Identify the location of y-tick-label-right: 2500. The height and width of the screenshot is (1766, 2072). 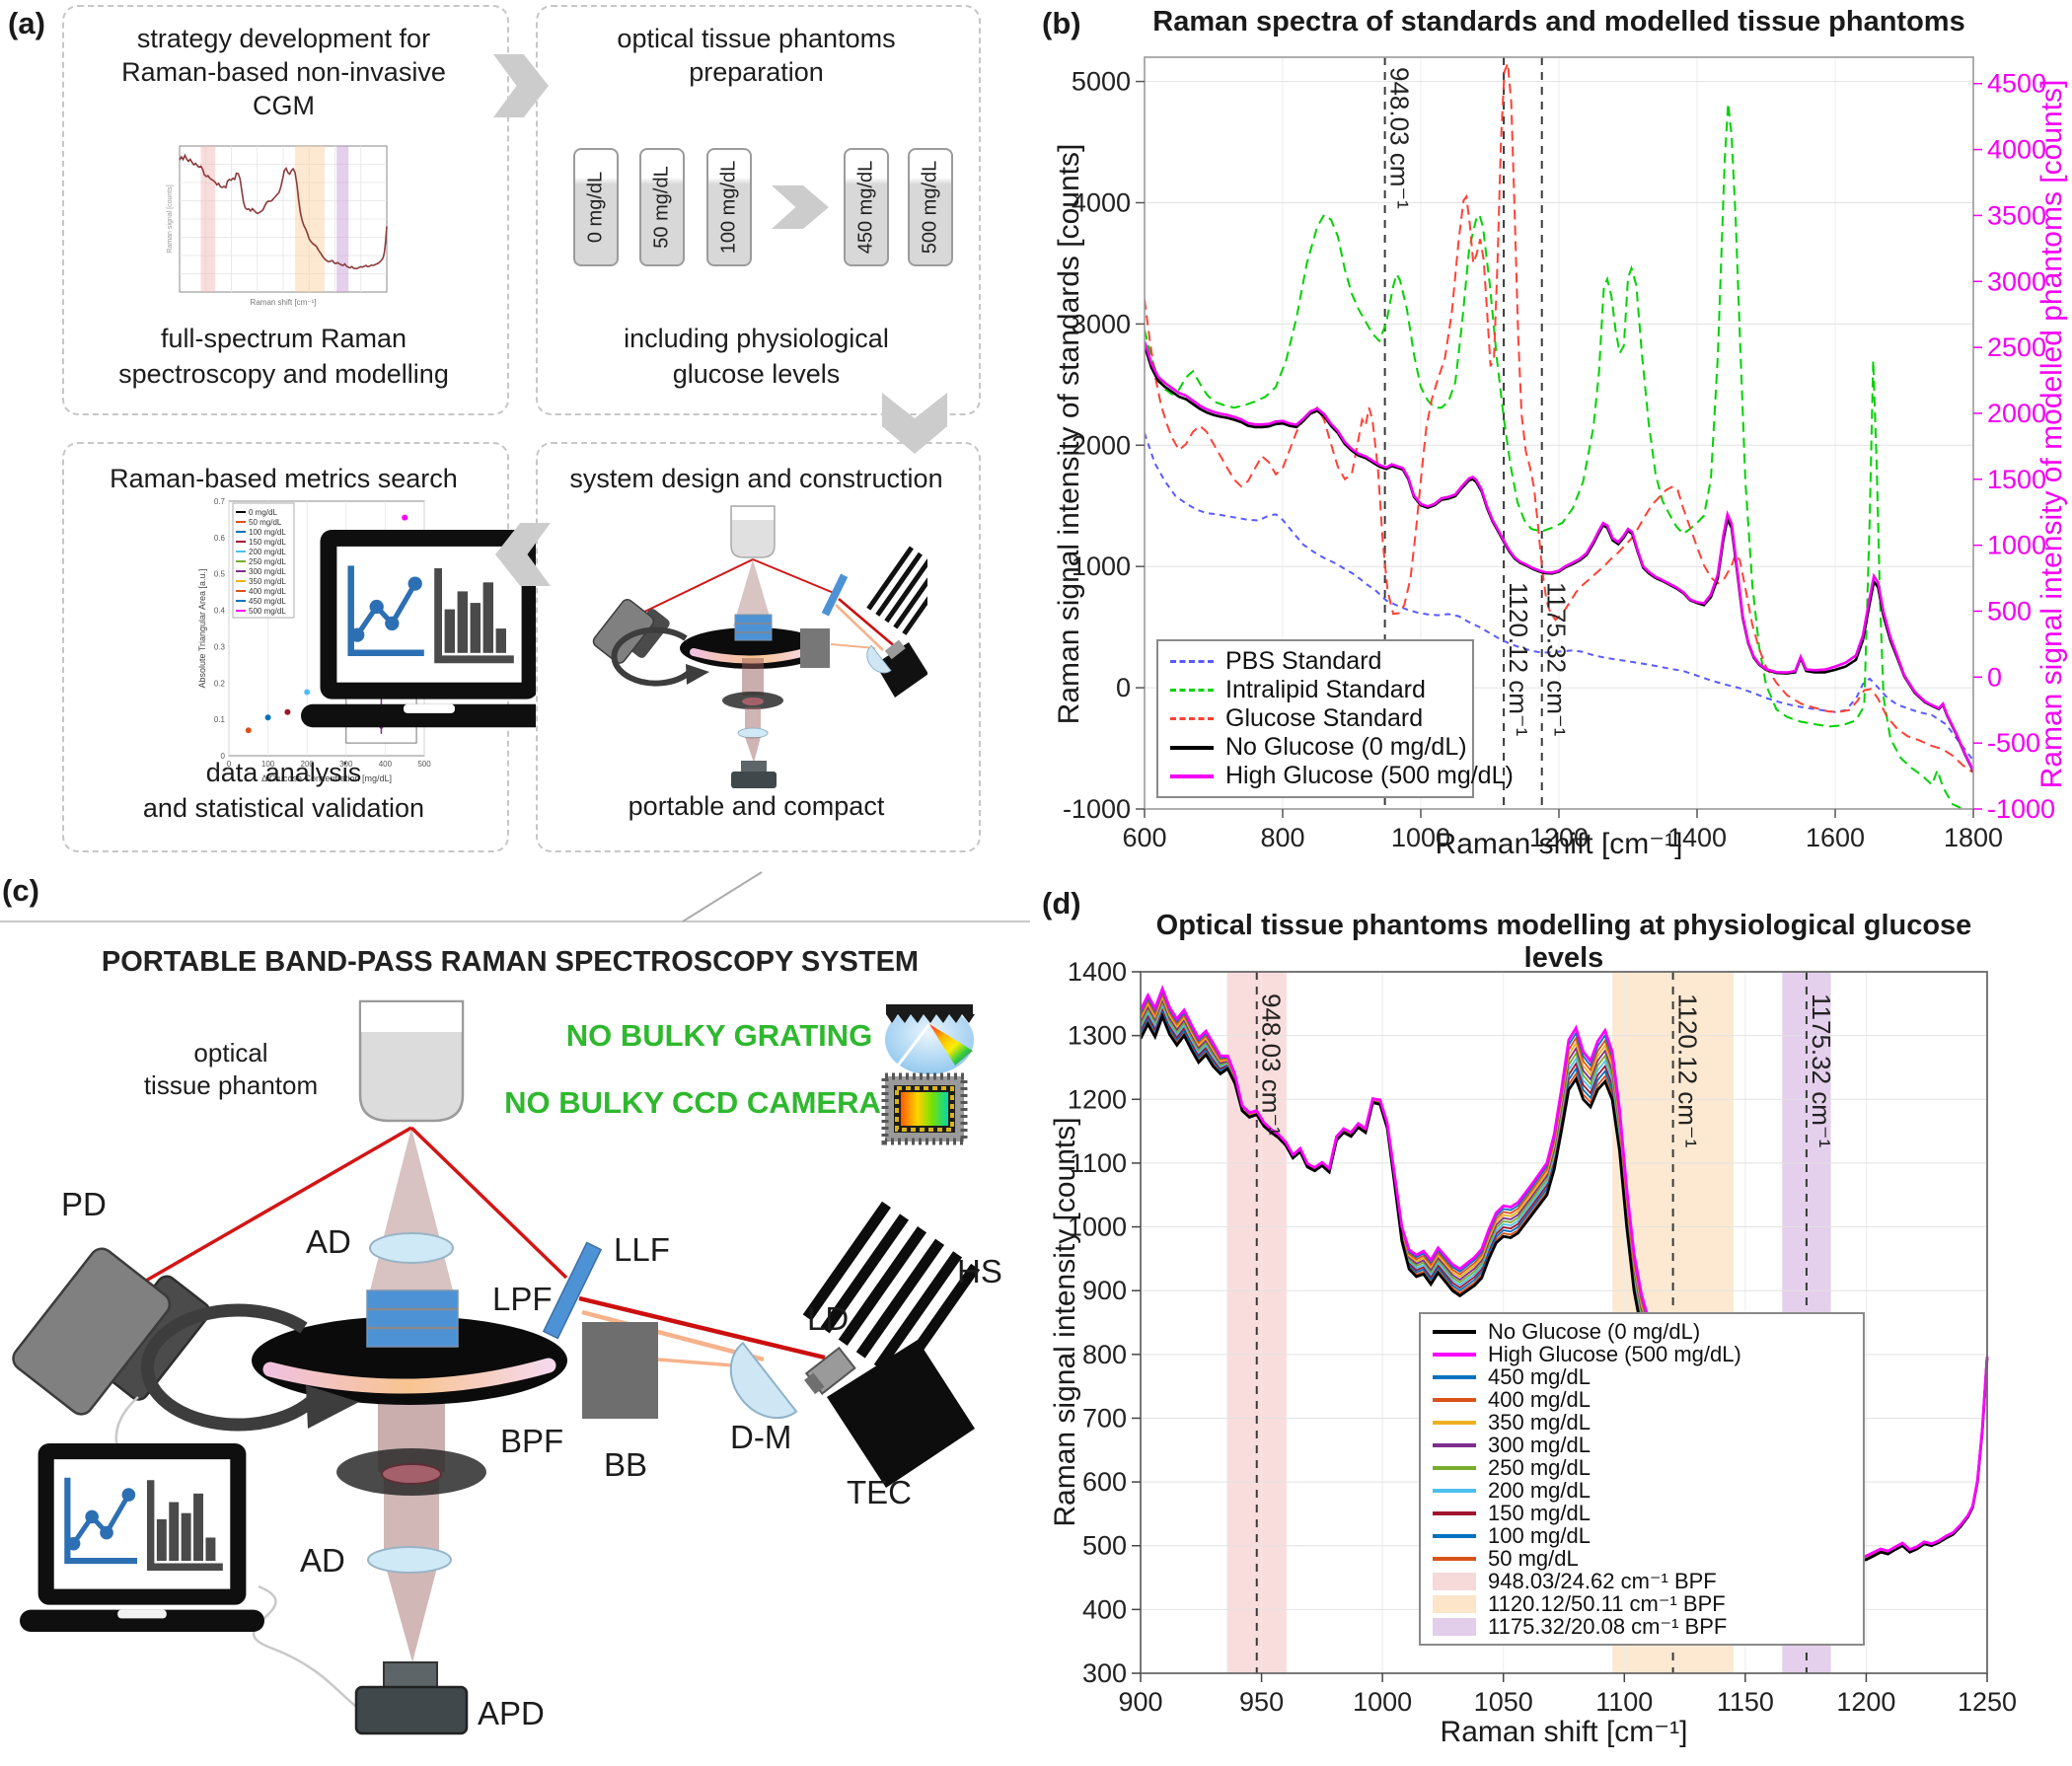
(2017, 347).